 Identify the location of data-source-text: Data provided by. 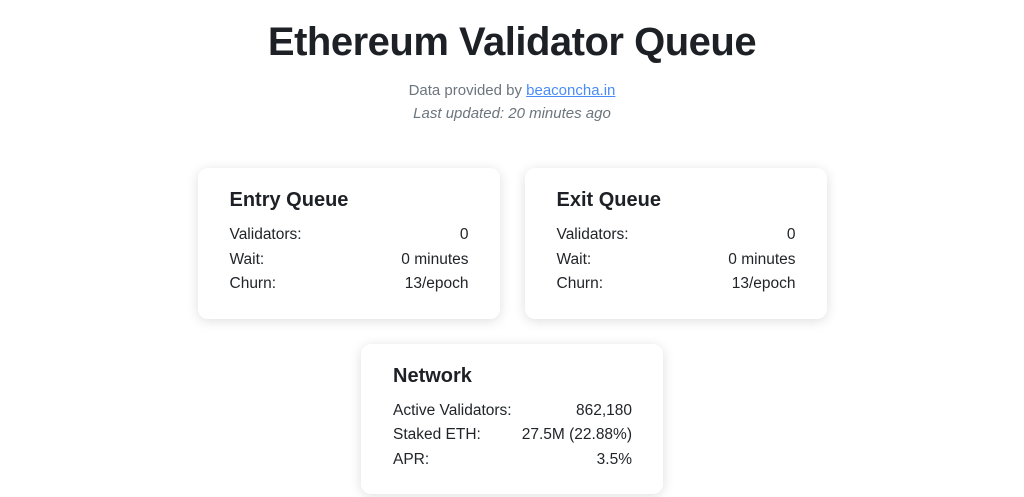
(467, 90).